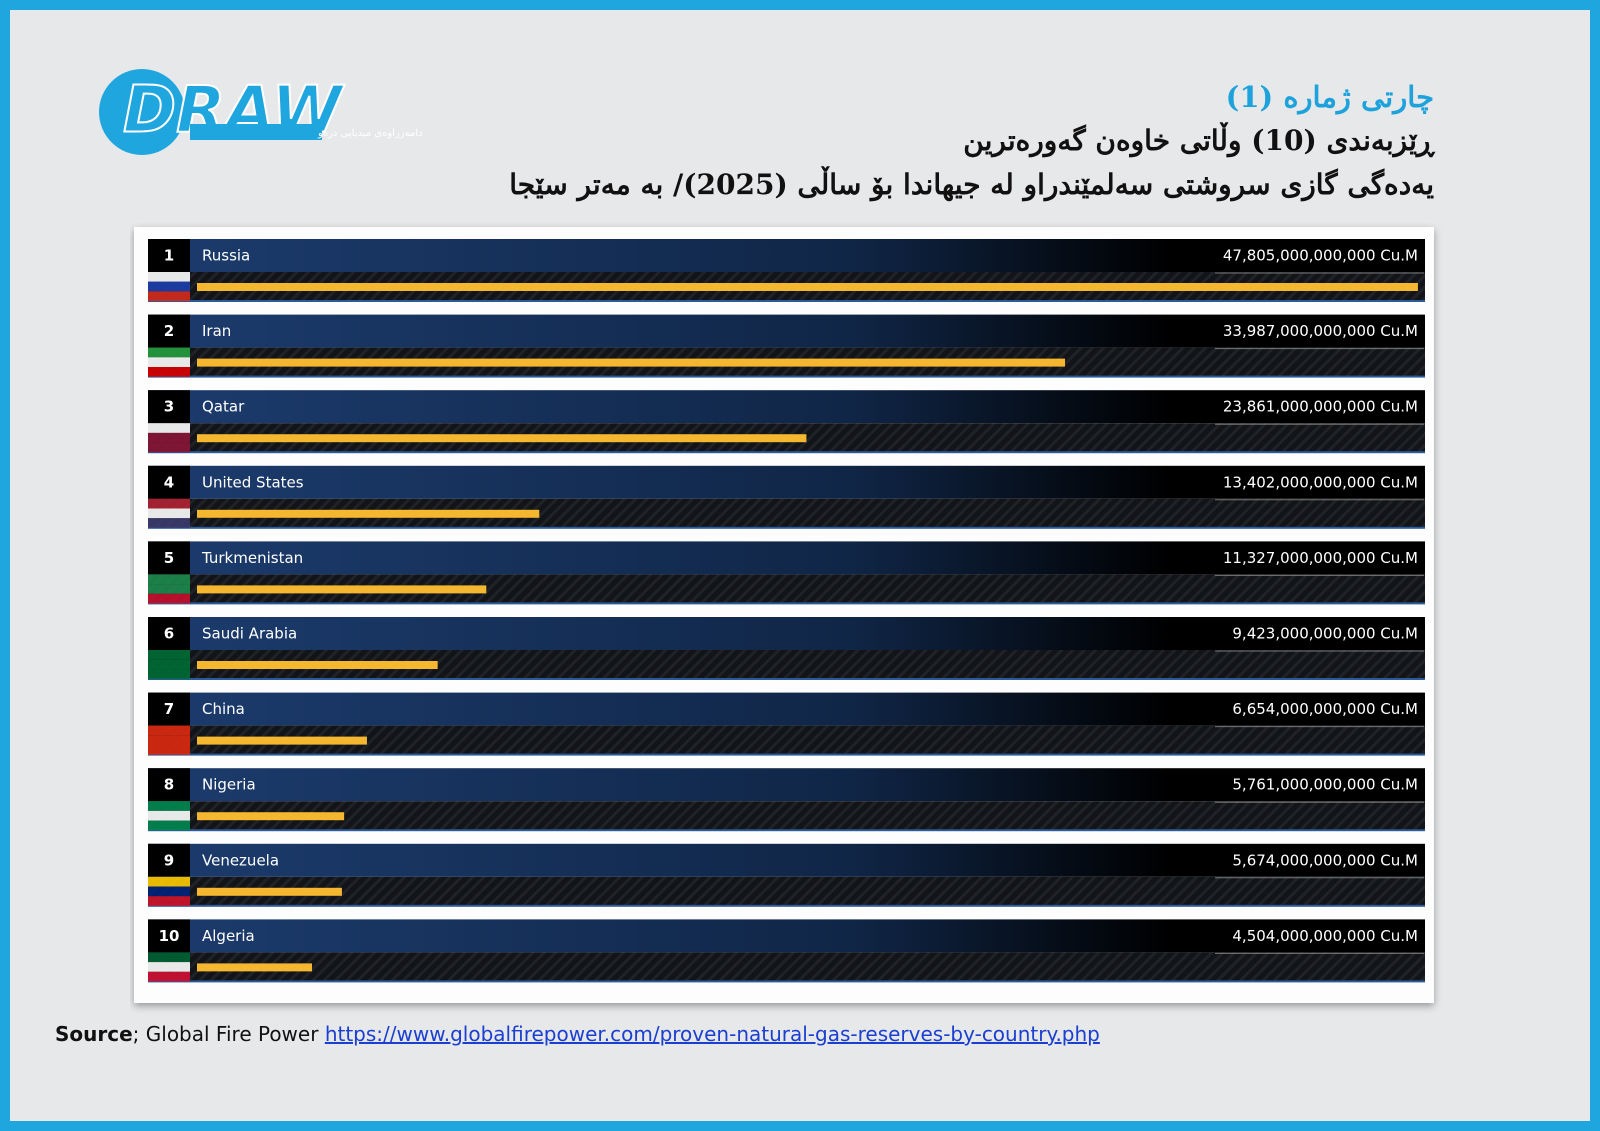  What do you see at coordinates (169, 558) in the screenshot?
I see `rank: 5` at bounding box center [169, 558].